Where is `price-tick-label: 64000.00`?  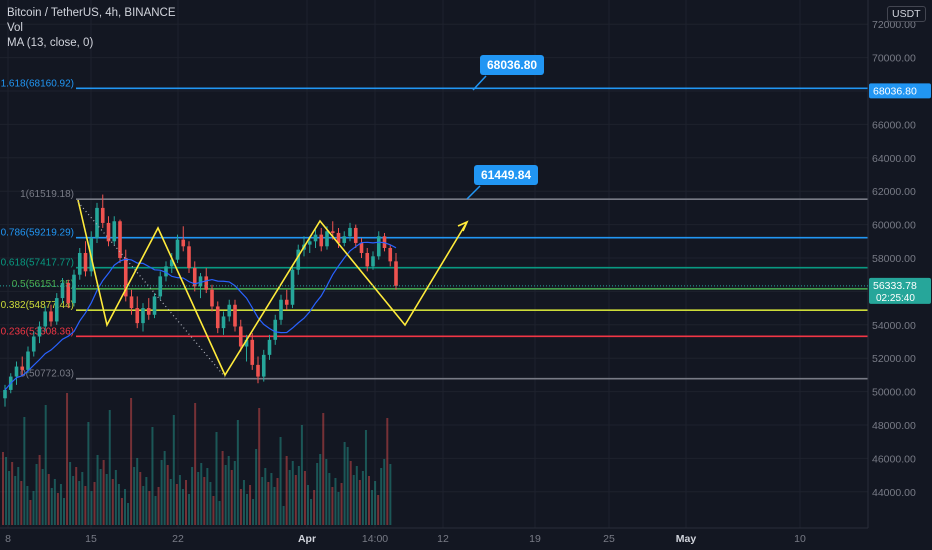
price-tick-label: 64000.00 is located at coordinates (894, 159).